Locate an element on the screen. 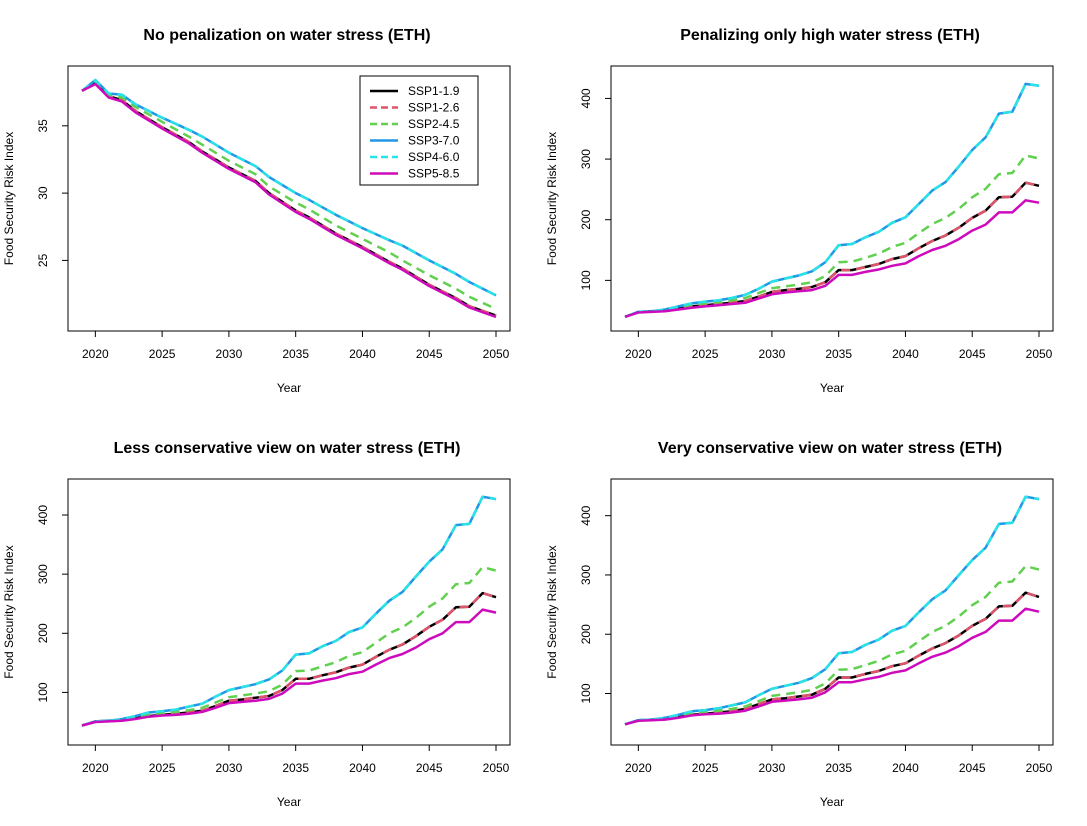  y-tick-label: 30 is located at coordinates (43, 193).